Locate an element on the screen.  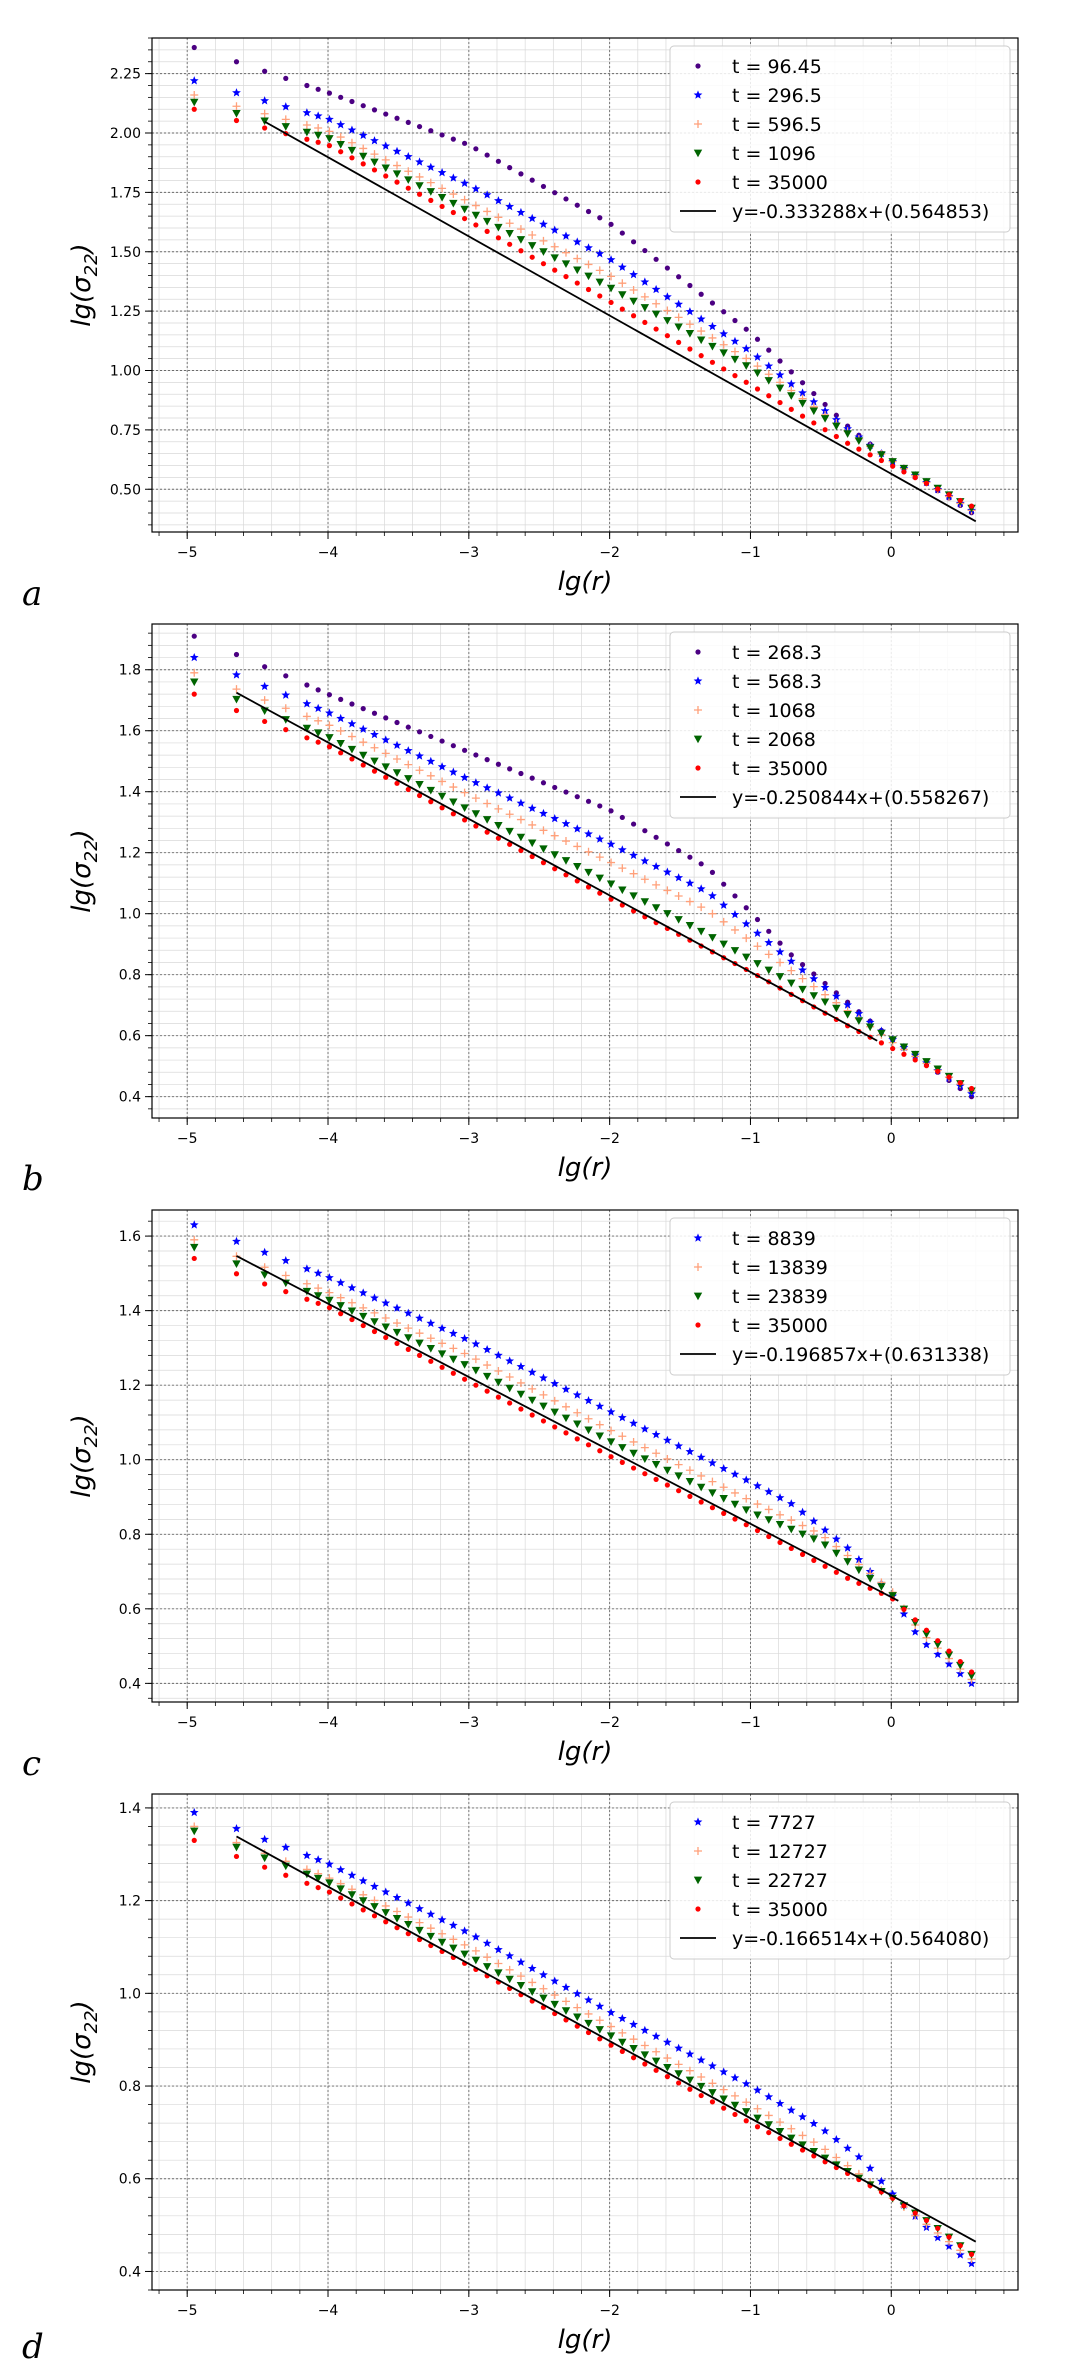
y-axis-label-main: lg(σ is located at coordinates (82, 301).